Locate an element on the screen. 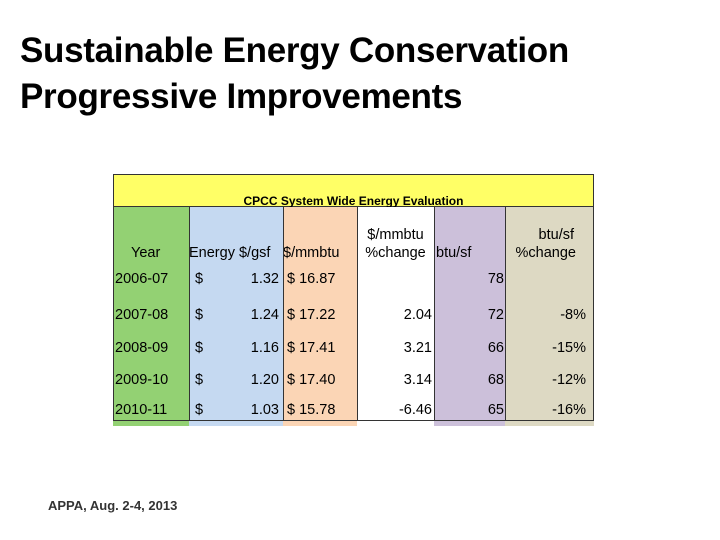 The height and width of the screenshot is (540, 720). header-mmbtu-change-line1: $/mmbtu is located at coordinates (395, 235).